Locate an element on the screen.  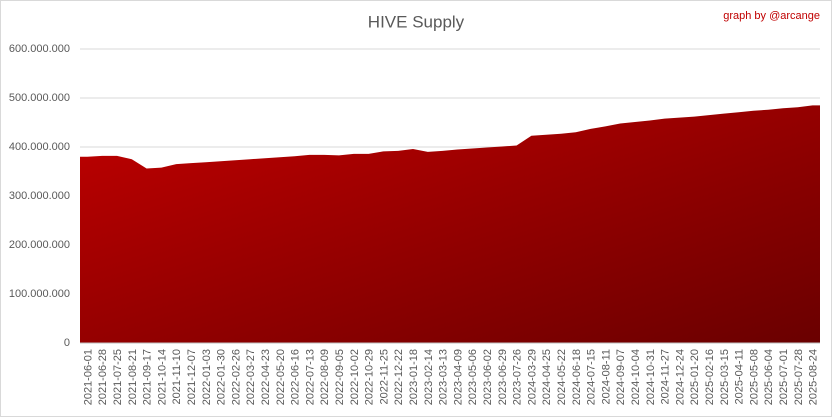
x-tick-label: 2023-01-18 is located at coordinates (414, 377).